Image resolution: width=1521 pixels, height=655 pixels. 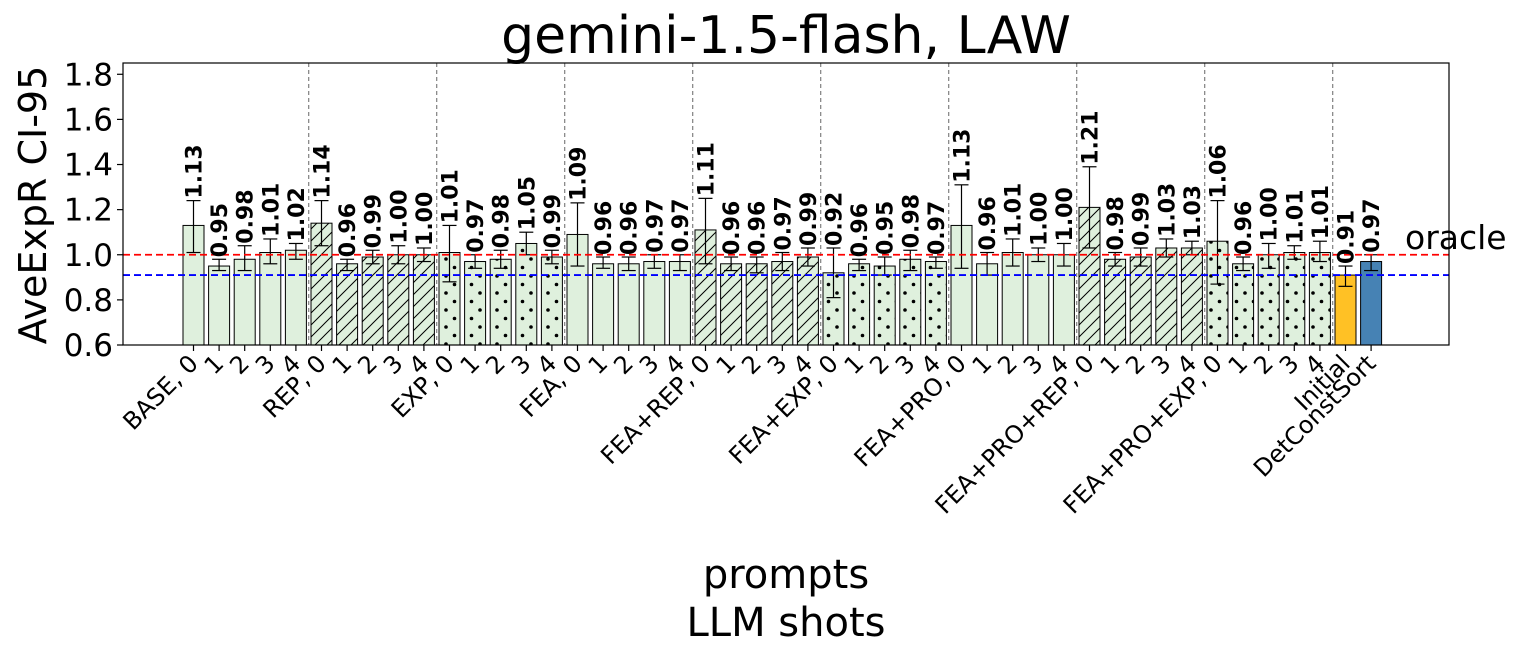 I want to click on y-tick-label: 1.2, so click(x=88, y=211).